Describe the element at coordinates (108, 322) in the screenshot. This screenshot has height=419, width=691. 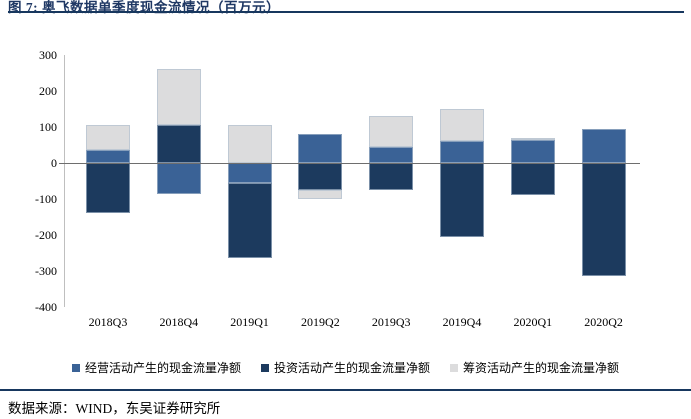
I see `x-axis-label: 2018Q3` at that location.